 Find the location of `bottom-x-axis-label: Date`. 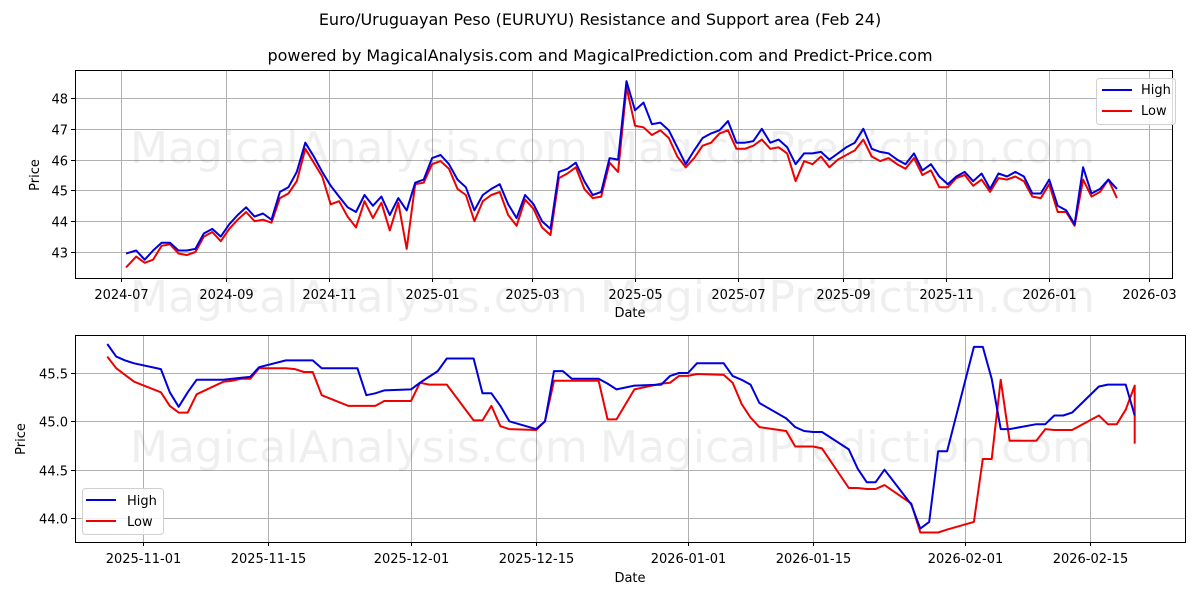

bottom-x-axis-label: Date is located at coordinates (629, 578).